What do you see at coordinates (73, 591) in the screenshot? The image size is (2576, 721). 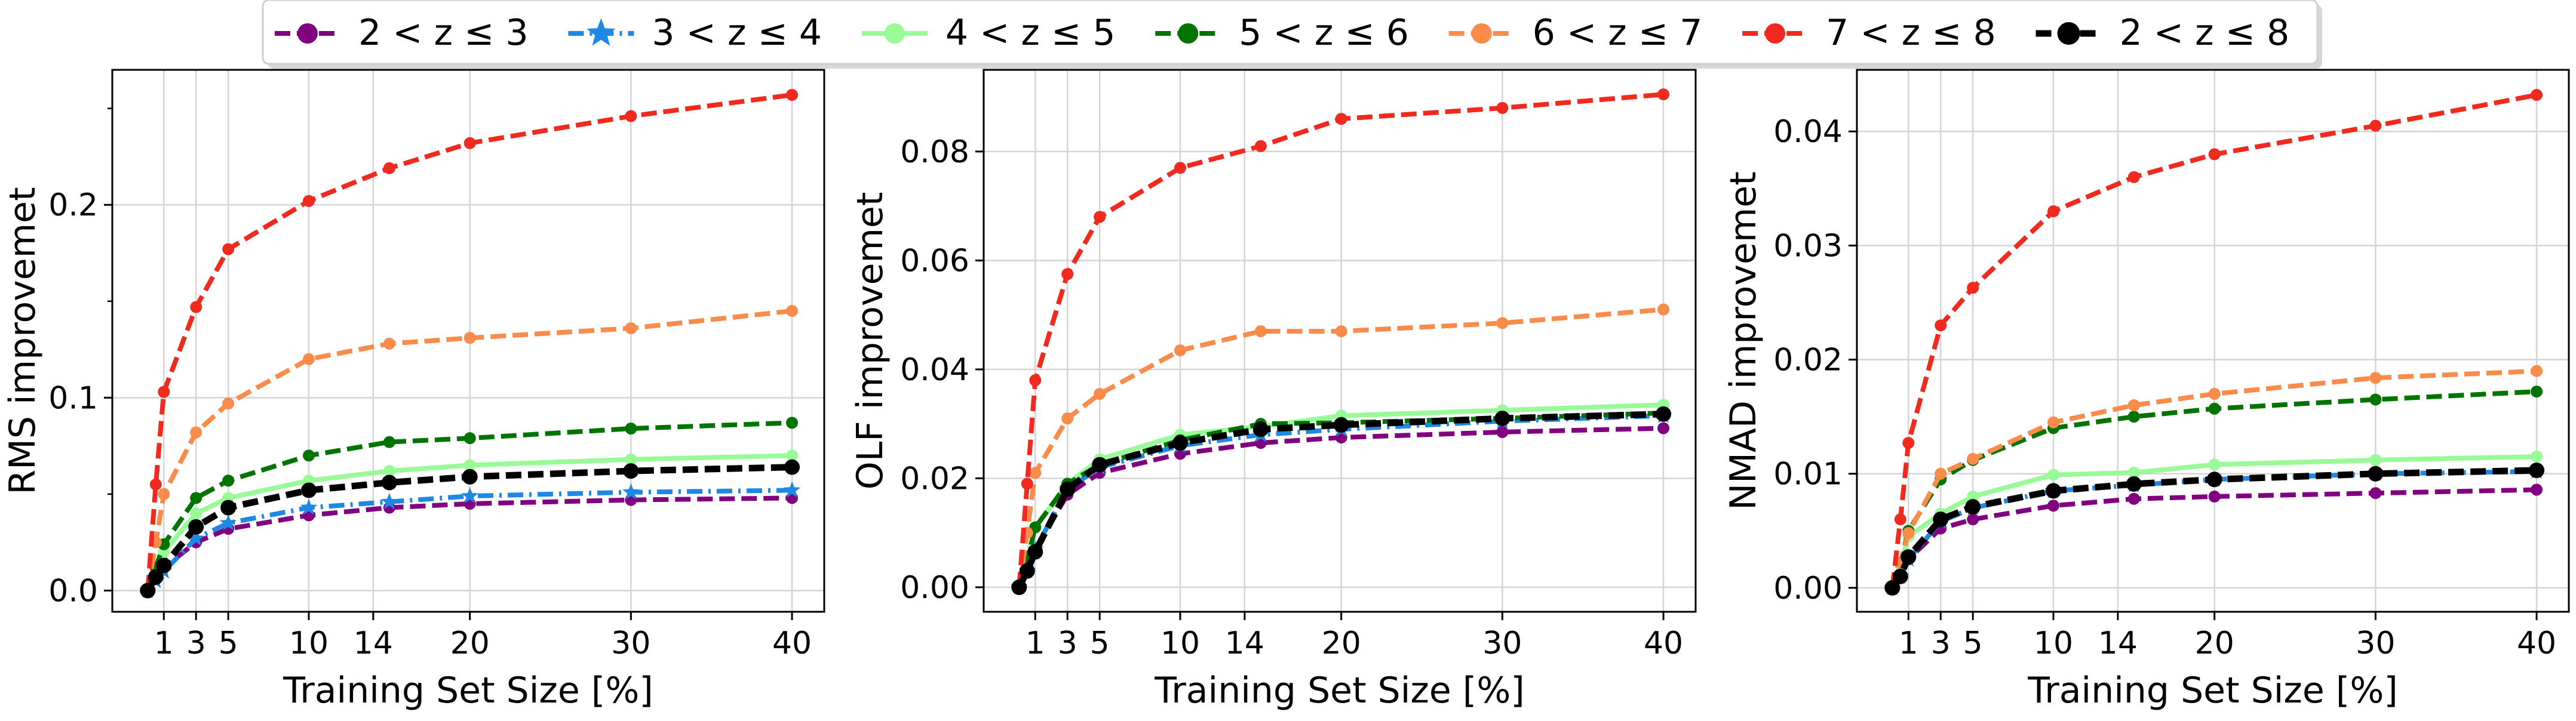 I see `y-tick-label: 0.0` at bounding box center [73, 591].